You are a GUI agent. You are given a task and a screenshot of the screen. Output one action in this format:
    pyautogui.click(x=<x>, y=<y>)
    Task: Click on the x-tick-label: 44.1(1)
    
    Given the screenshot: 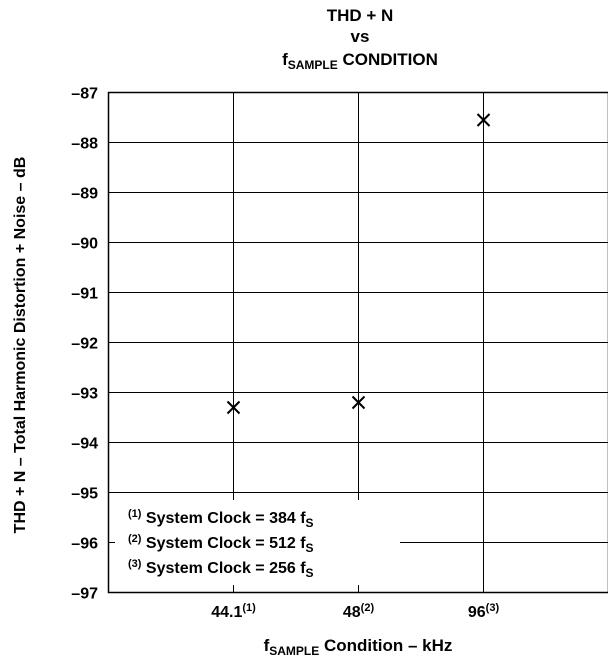 What is the action you would take?
    pyautogui.click(x=233, y=611)
    